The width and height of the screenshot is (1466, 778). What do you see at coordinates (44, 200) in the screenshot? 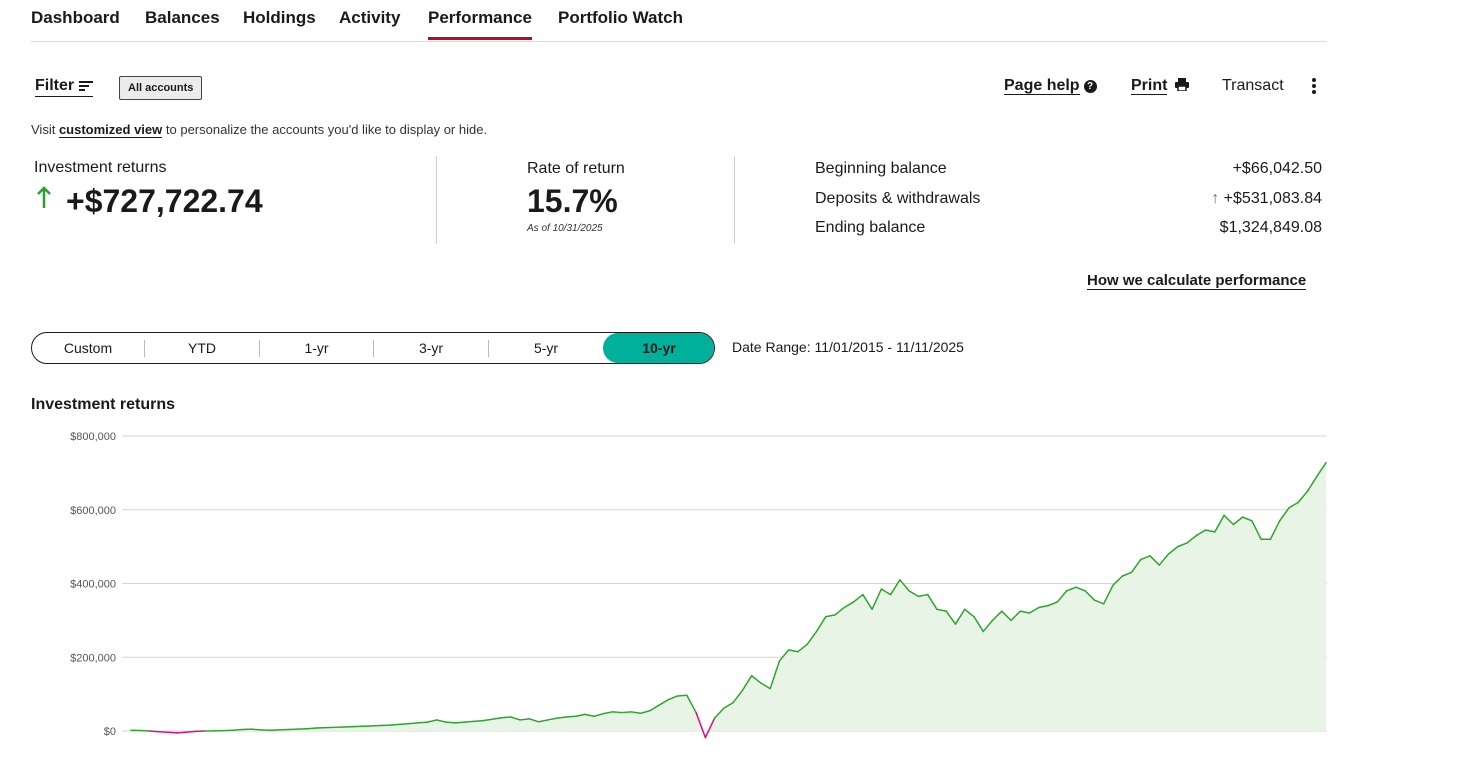
I see `up-arrow-icon` at bounding box center [44, 200].